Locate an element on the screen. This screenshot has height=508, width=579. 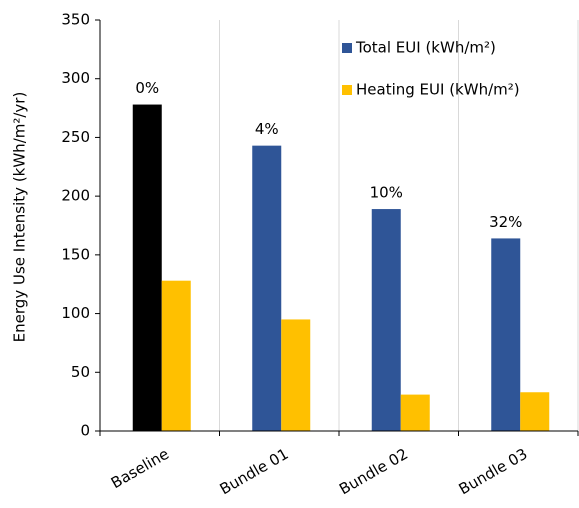
y-axis-label: Energy Use Intensity (kWh/m²/yr) is located at coordinates (20, 217).